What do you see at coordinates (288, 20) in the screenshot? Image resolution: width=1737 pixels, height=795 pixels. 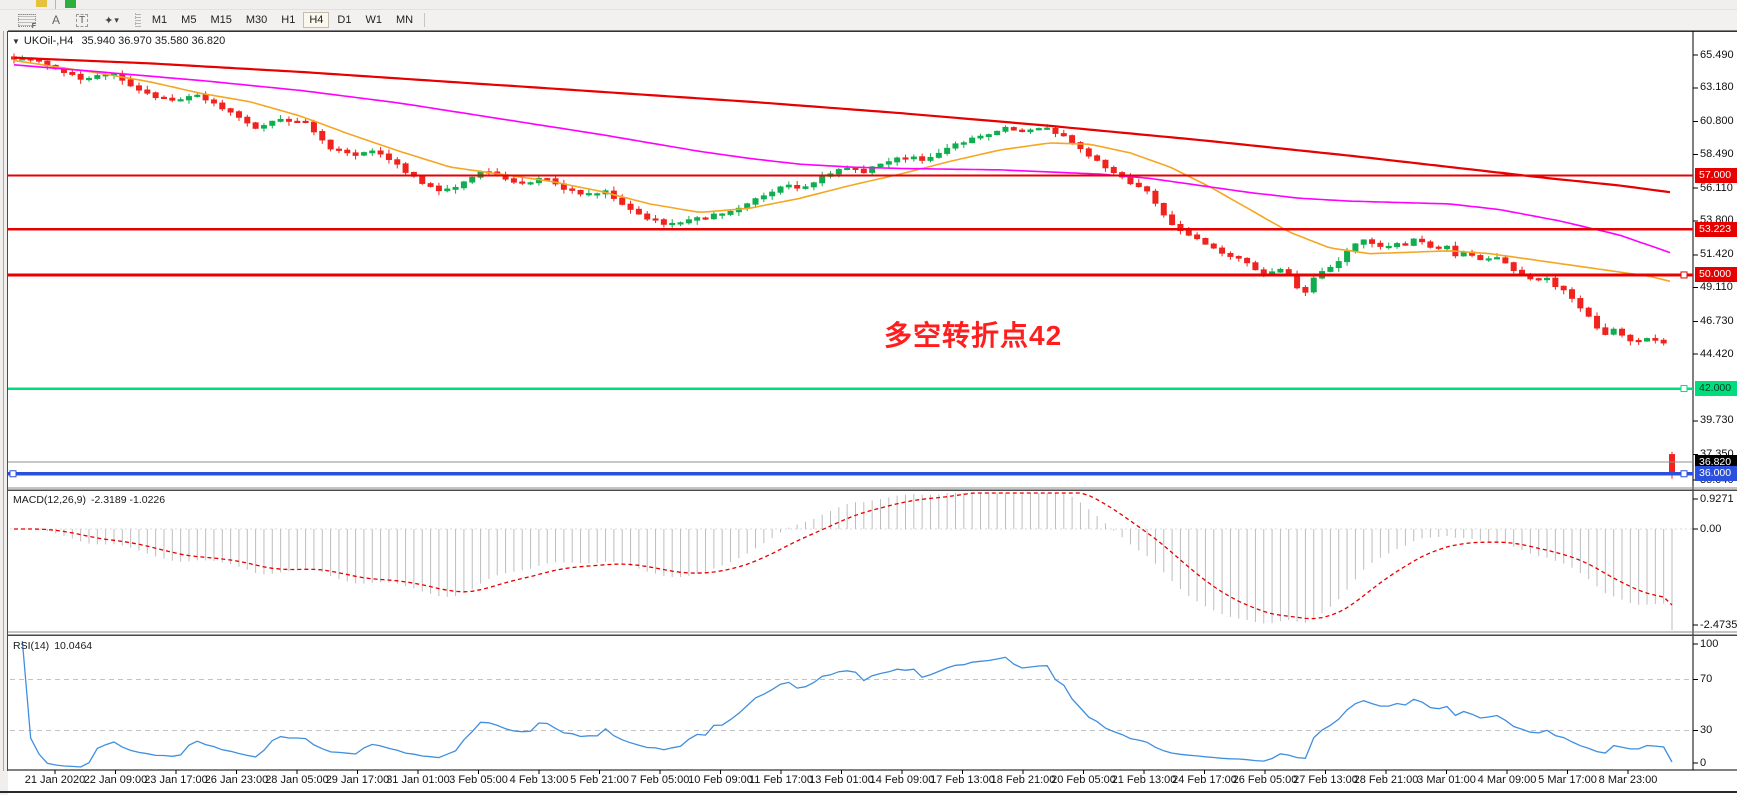 I see `timeframe-button-H1: H1` at bounding box center [288, 20].